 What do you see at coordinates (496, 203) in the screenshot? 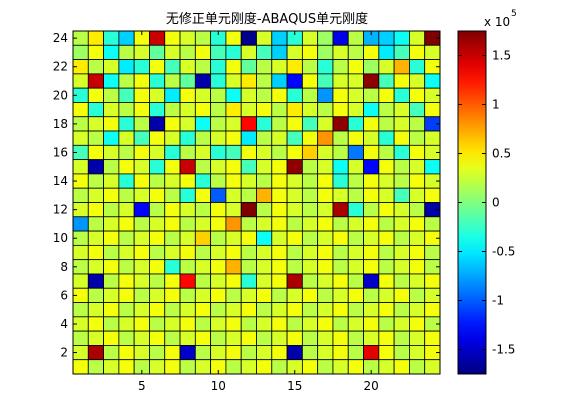
I see `colorbar-tick-label: 0` at bounding box center [496, 203].